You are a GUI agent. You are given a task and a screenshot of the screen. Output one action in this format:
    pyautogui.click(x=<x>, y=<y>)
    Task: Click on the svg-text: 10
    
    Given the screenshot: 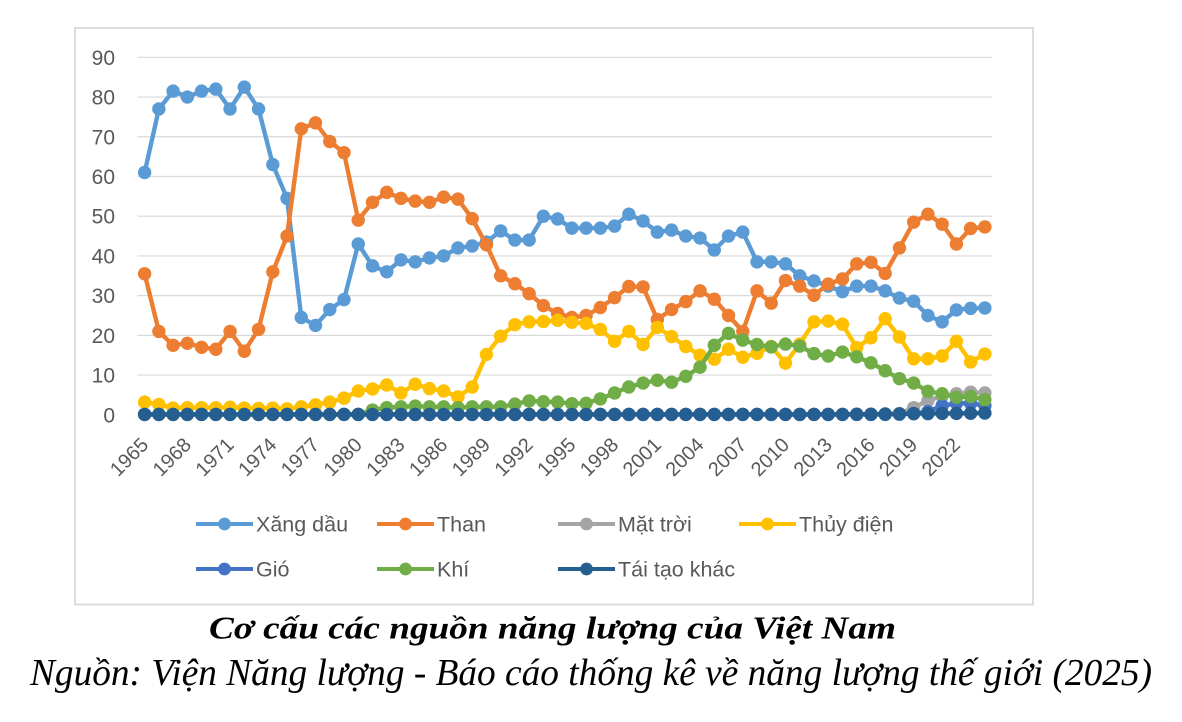 What is the action you would take?
    pyautogui.click(x=103, y=376)
    